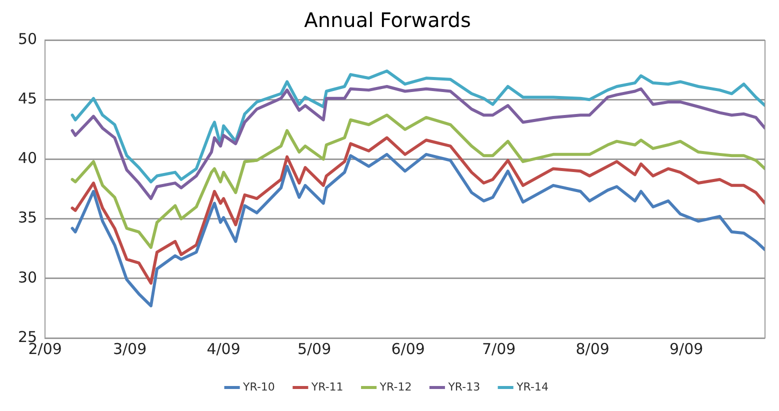 This screenshot has height=411, width=779. Describe the element at coordinates (327, 387) in the screenshot. I see `legend-label: YR-11` at that location.